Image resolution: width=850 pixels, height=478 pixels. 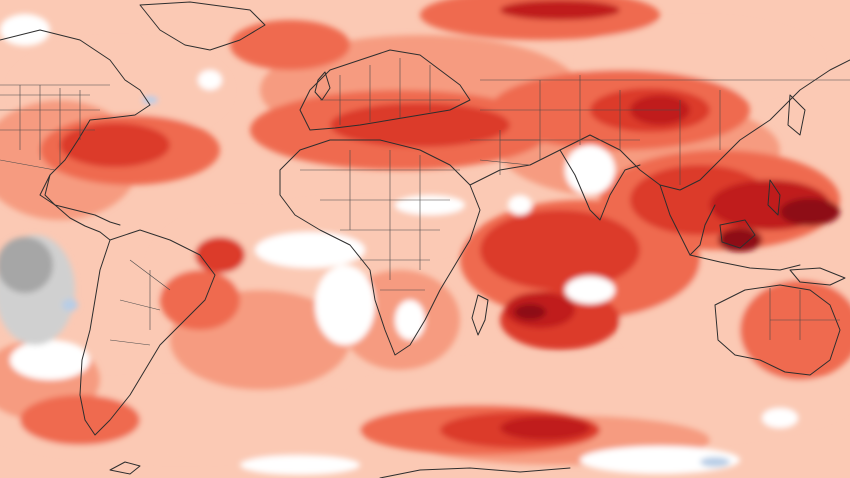 I want to click on coastline-britain, so click(x=322, y=86).